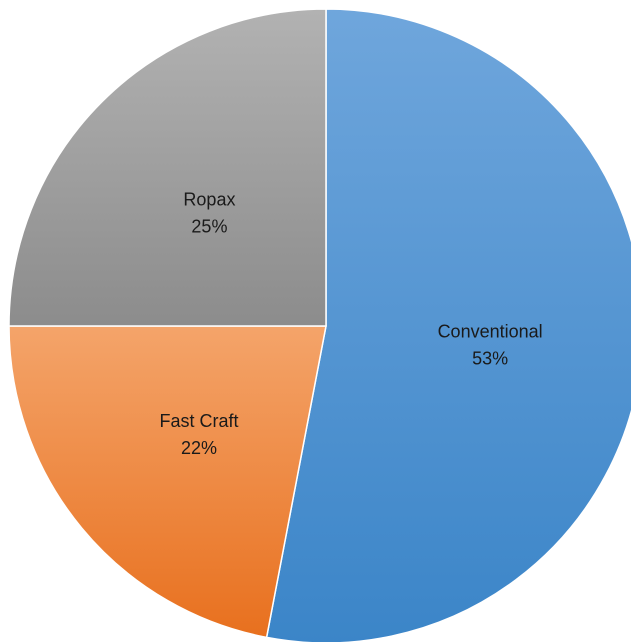 Image resolution: width=631 pixels, height=642 pixels. What do you see at coordinates (490, 345) in the screenshot?
I see `data-label-conventional: Conventional 53%` at bounding box center [490, 345].